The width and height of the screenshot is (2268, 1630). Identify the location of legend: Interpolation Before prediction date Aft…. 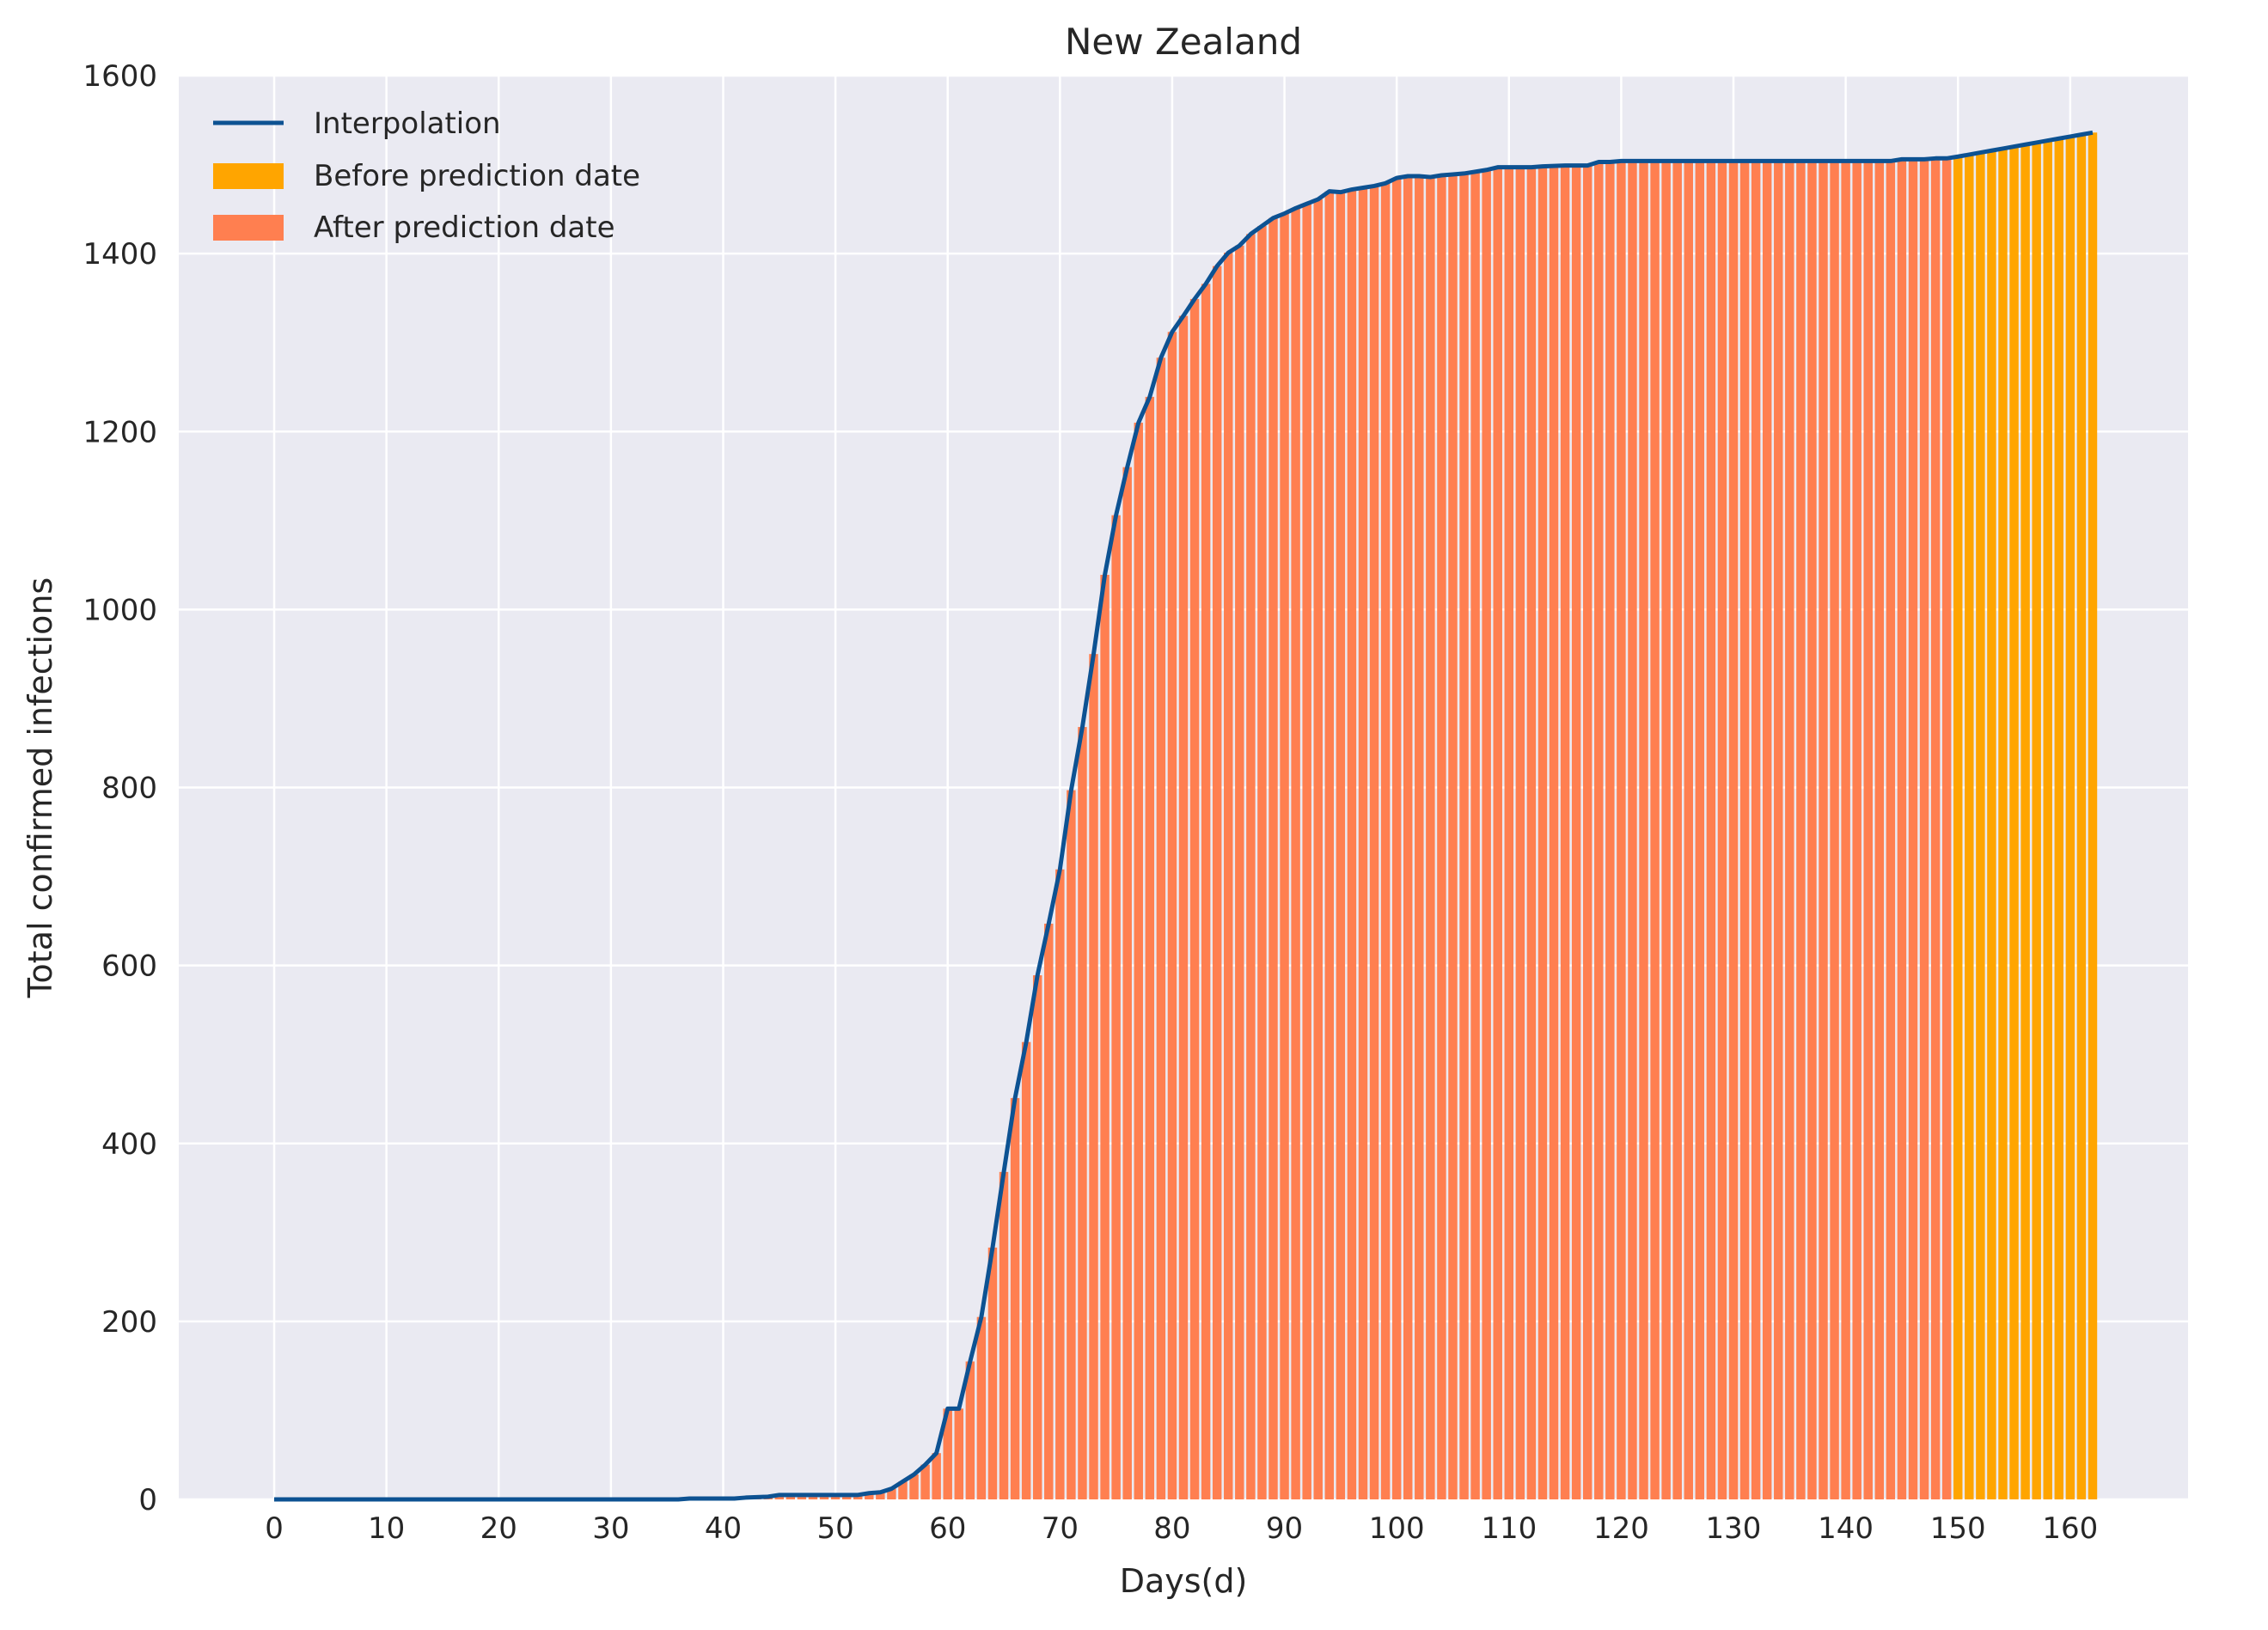
(426, 176).